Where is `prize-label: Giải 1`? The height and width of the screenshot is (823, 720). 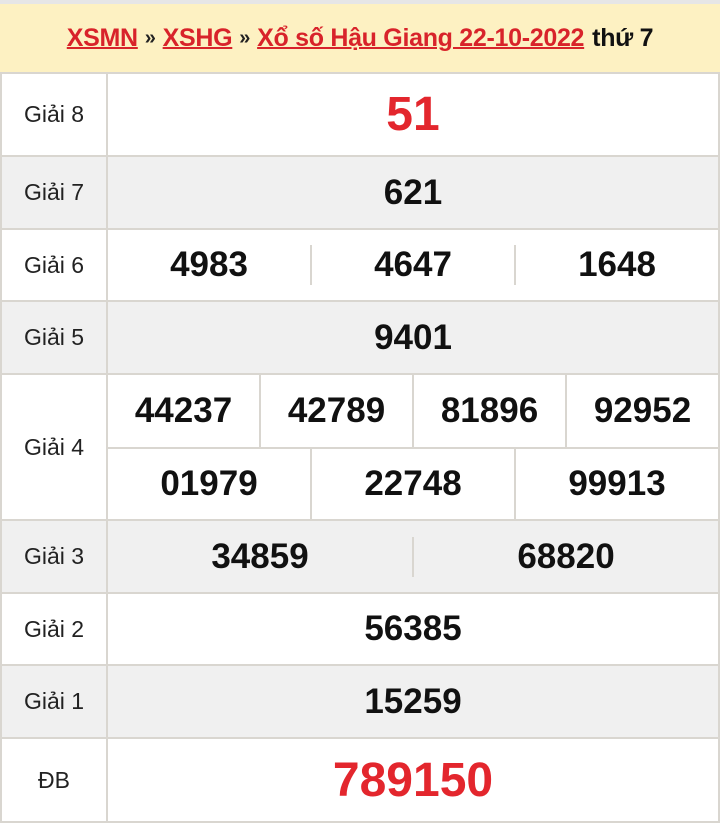
prize-label: Giải 1 is located at coordinates (54, 701).